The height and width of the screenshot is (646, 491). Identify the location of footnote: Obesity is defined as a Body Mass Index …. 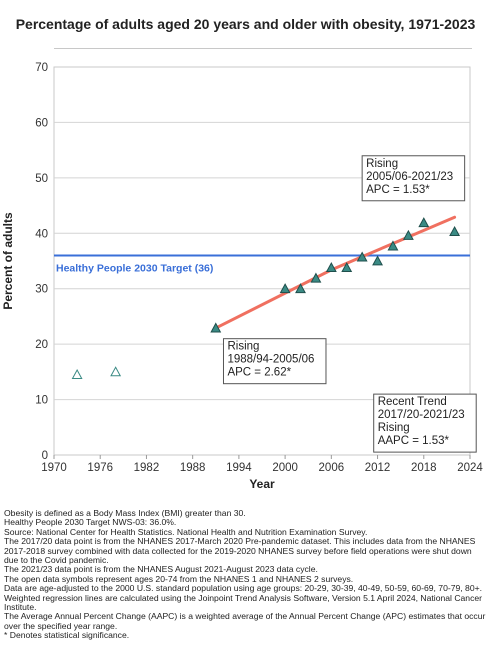
(125, 513).